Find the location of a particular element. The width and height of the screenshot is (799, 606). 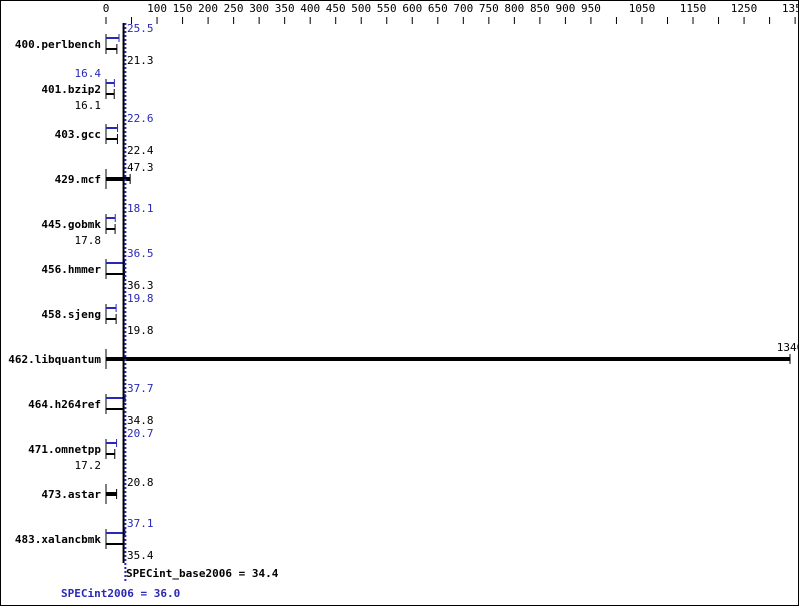

base-value-label: 22.4 is located at coordinates (140, 150).